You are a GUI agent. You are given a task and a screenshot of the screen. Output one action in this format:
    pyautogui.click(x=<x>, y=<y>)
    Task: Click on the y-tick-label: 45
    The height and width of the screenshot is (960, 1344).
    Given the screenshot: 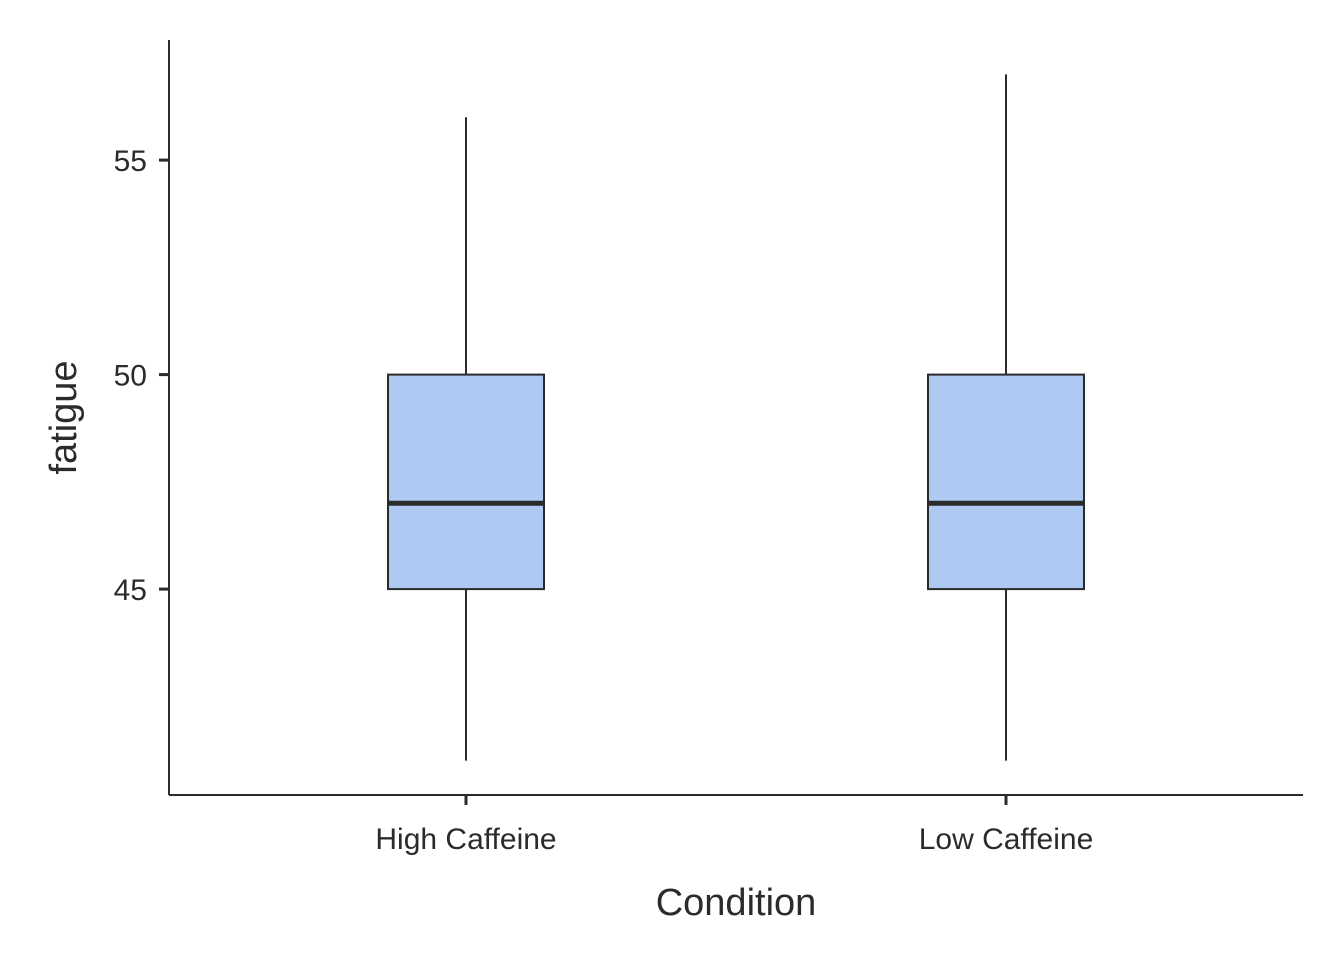 What is the action you would take?
    pyautogui.click(x=130, y=590)
    